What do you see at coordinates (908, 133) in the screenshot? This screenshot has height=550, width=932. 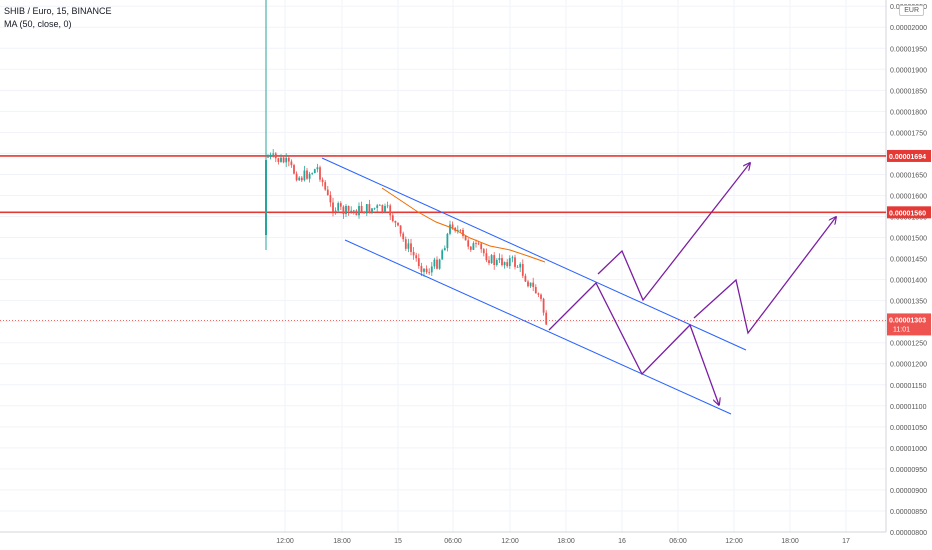 I see `y-tick-label: 0.00001750` at bounding box center [908, 133].